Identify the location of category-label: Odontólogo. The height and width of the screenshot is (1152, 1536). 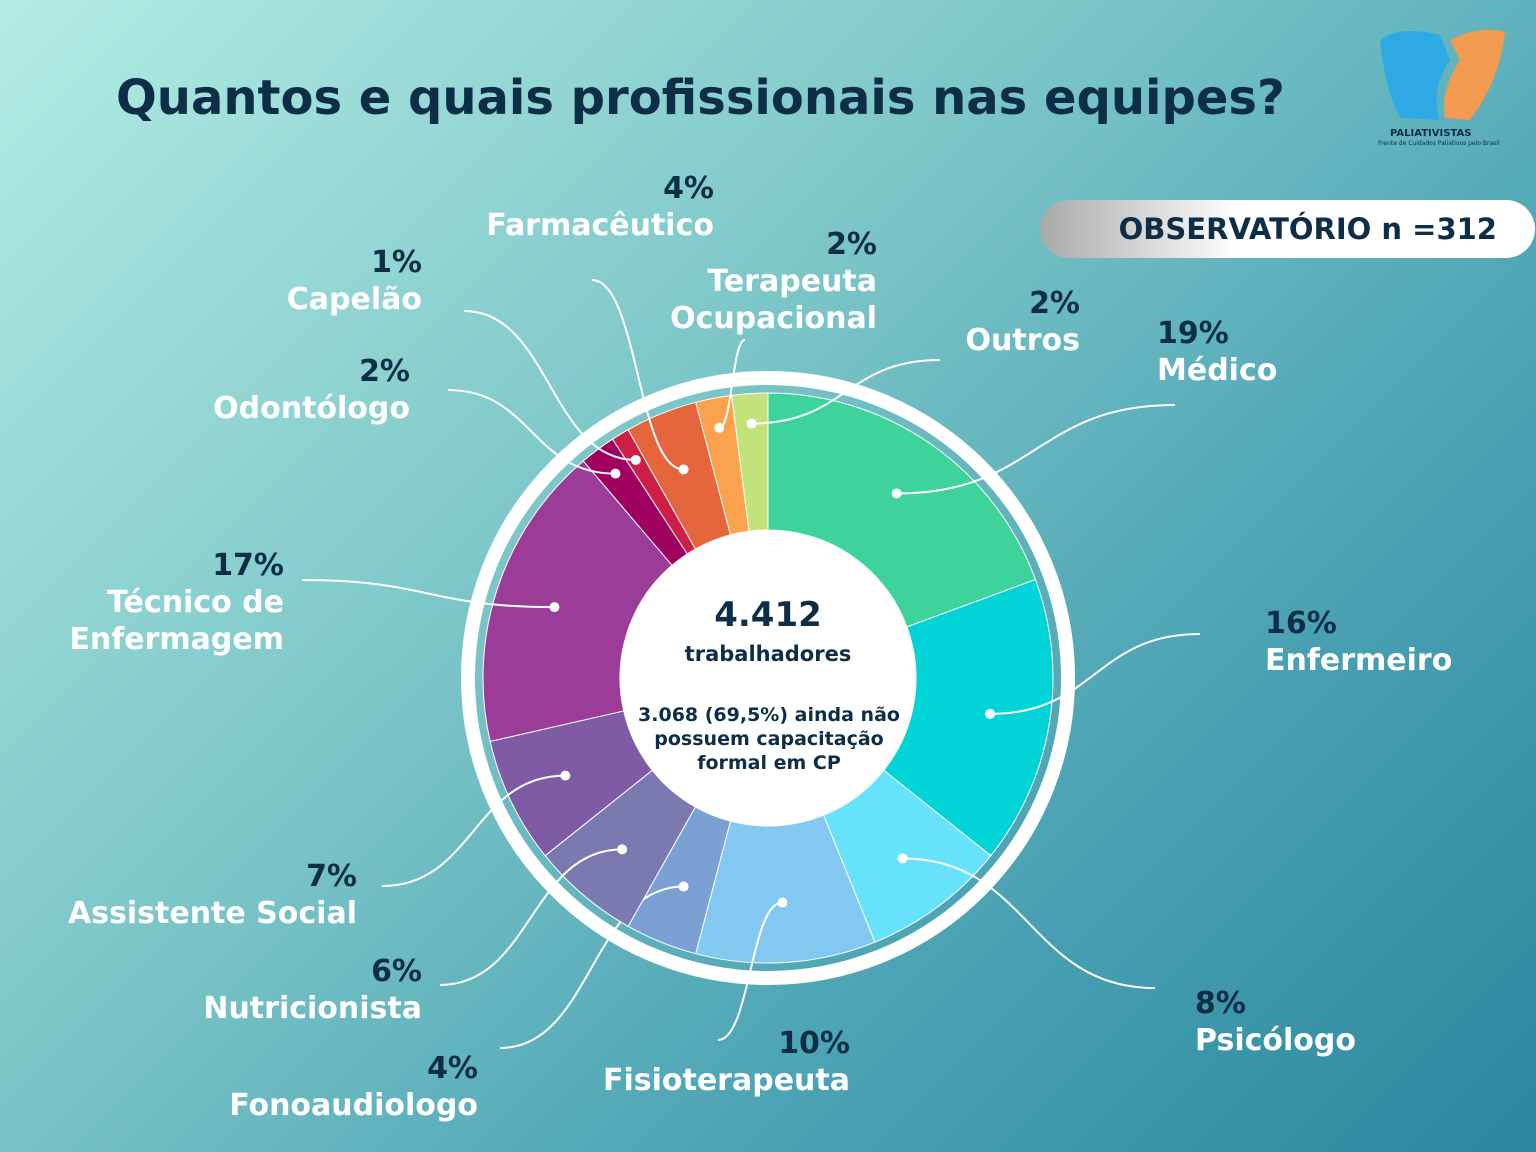
(311, 408).